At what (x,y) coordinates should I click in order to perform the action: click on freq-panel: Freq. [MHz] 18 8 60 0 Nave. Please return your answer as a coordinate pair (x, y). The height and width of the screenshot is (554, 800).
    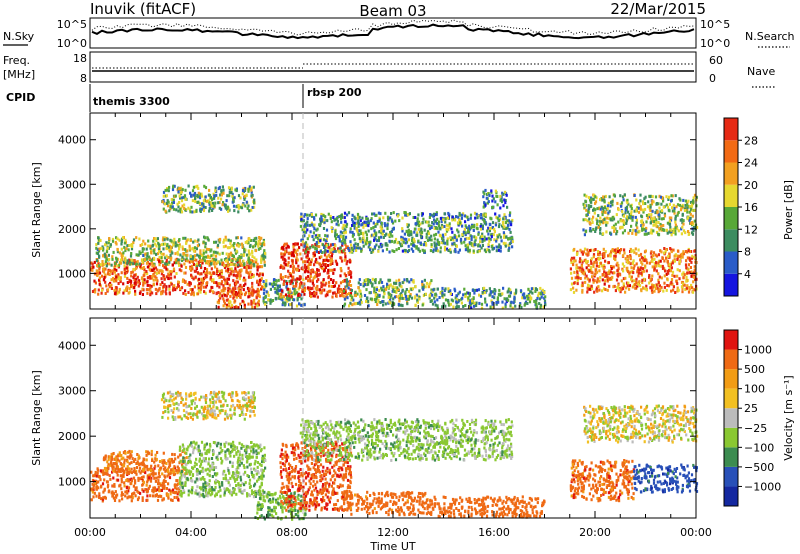
    Looking at the image, I should click on (389, 69).